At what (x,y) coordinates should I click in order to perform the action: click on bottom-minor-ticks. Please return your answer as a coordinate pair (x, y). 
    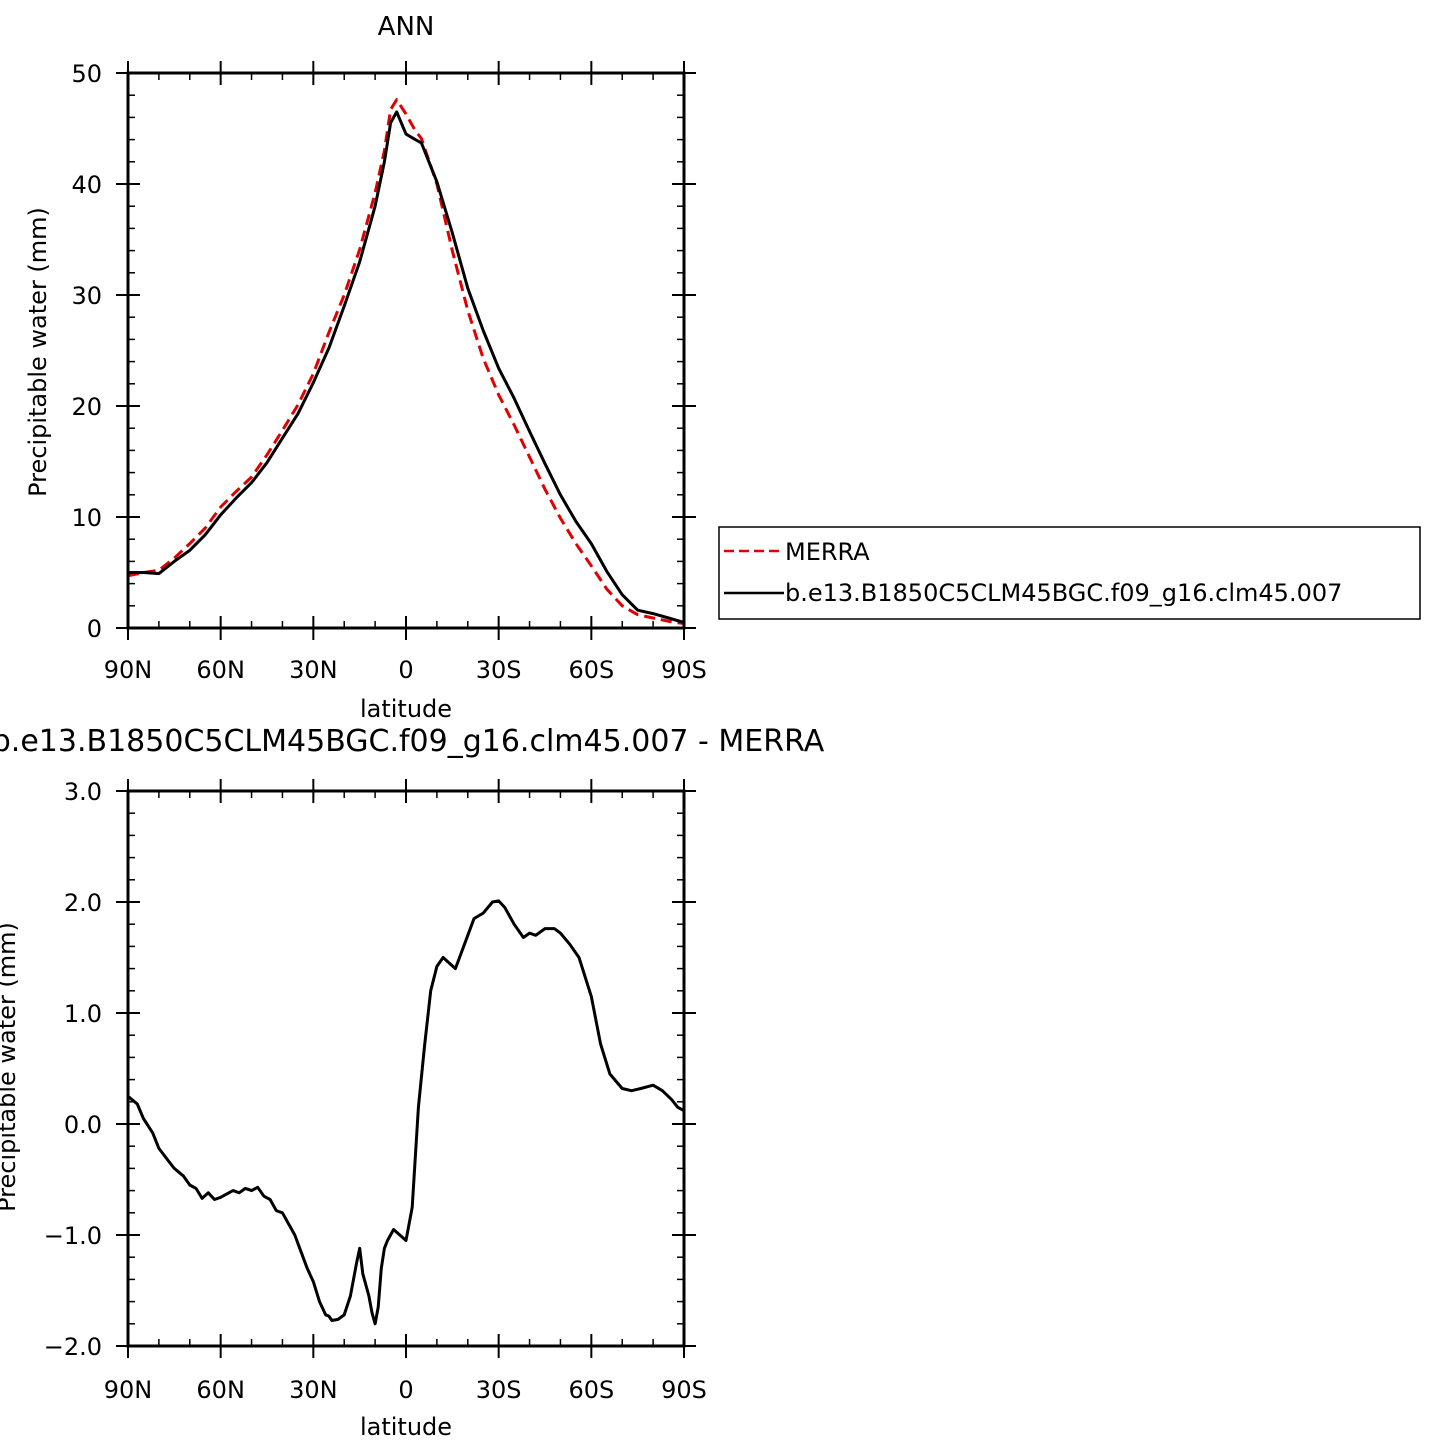
    Looking at the image, I should click on (406, 1068).